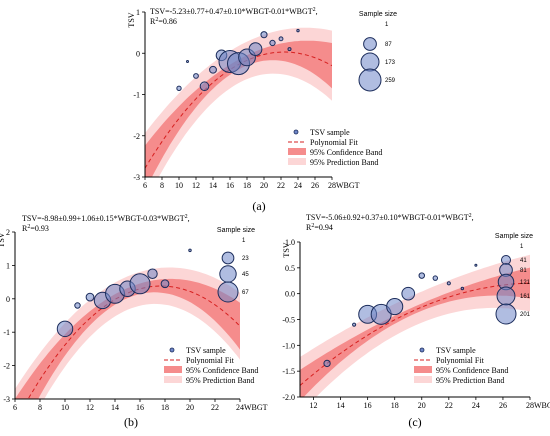 This screenshot has width=550, height=436. Describe the element at coordinates (6, 366) in the screenshot. I see `y-tick-label: -2` at that location.